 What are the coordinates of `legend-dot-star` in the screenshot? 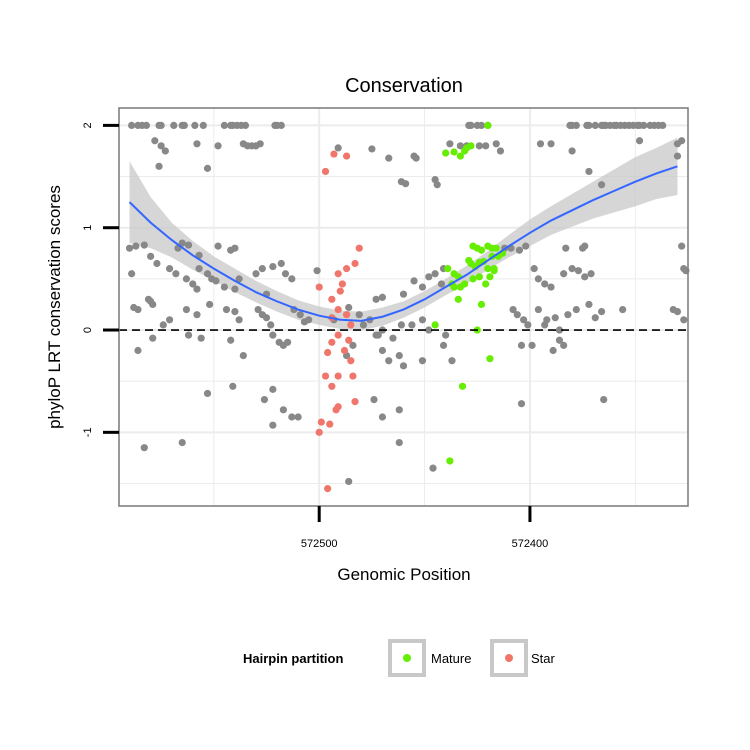 It's located at (509, 658).